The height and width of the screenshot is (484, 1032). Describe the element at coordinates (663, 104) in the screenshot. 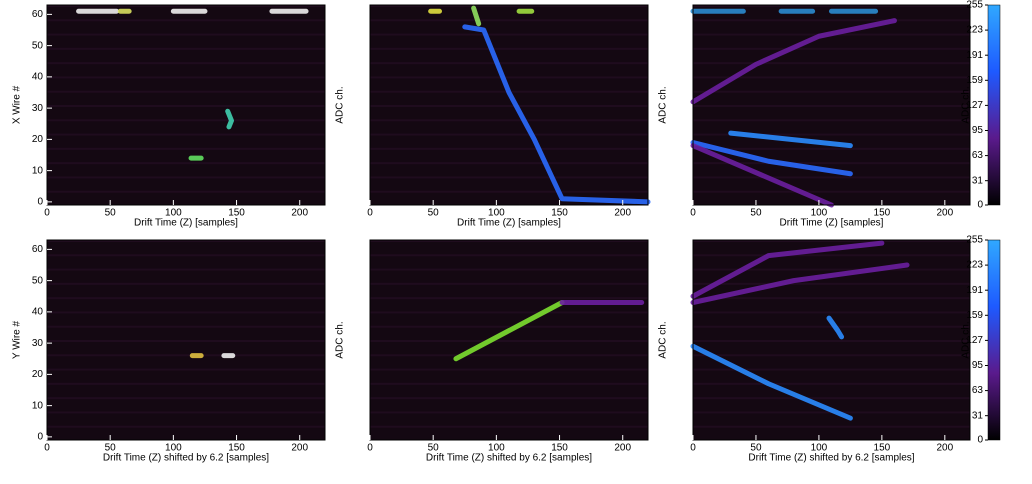

I see `y-axis-label: ADC ch.` at that location.